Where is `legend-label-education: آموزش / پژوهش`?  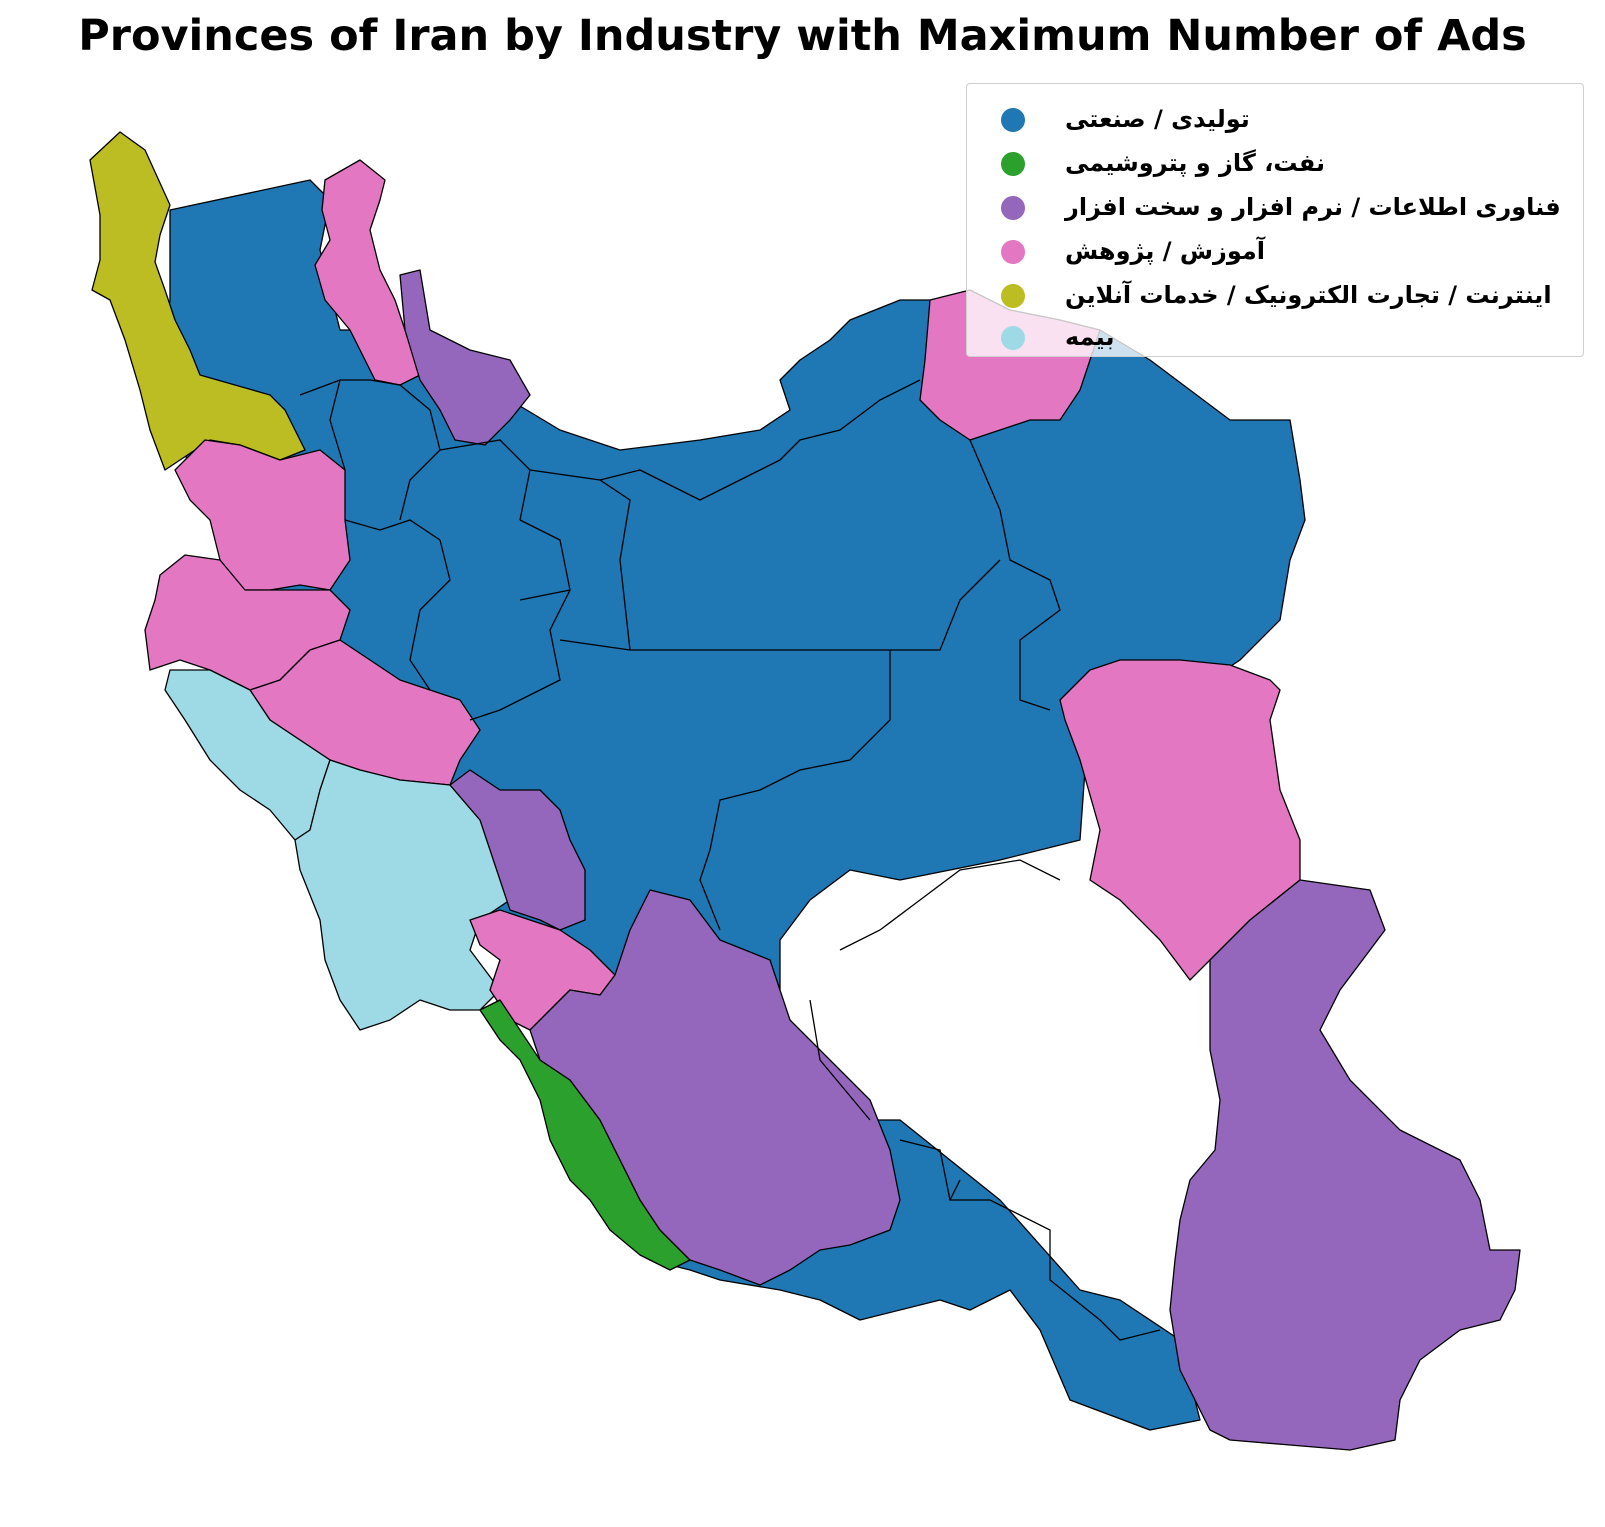
legend-label-education: آموزش / پژوهش is located at coordinates (1165, 251).